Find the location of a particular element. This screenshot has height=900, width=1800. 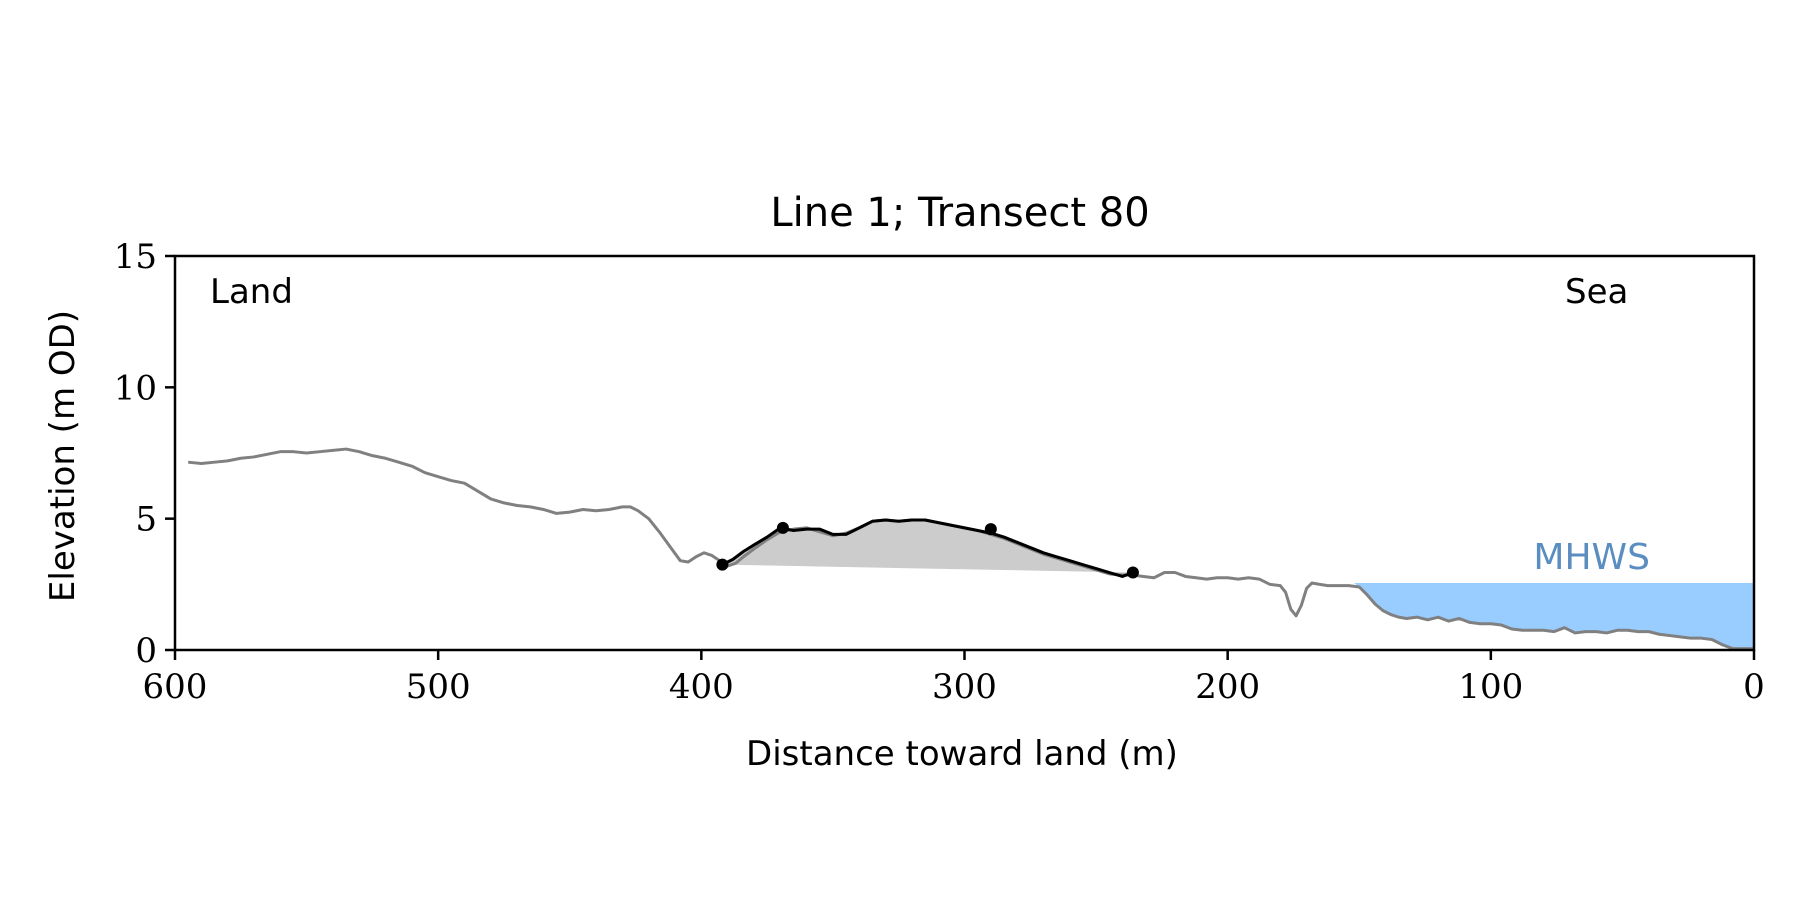

mhws-label: MHWS is located at coordinates (1591, 557).